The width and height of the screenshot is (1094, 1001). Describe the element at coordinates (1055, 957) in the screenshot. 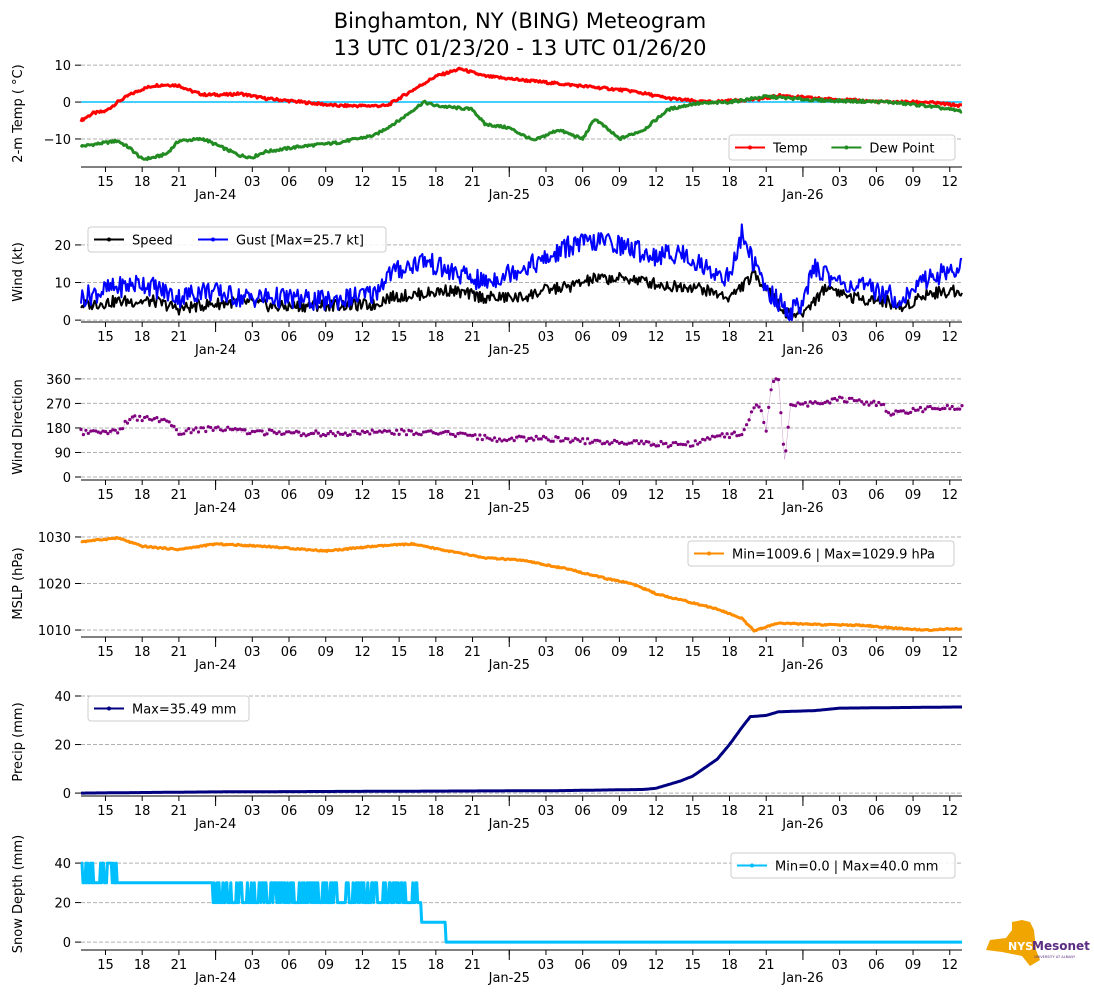

I see `logo-subtext: UNIVERSITY AT ALBANY` at that location.